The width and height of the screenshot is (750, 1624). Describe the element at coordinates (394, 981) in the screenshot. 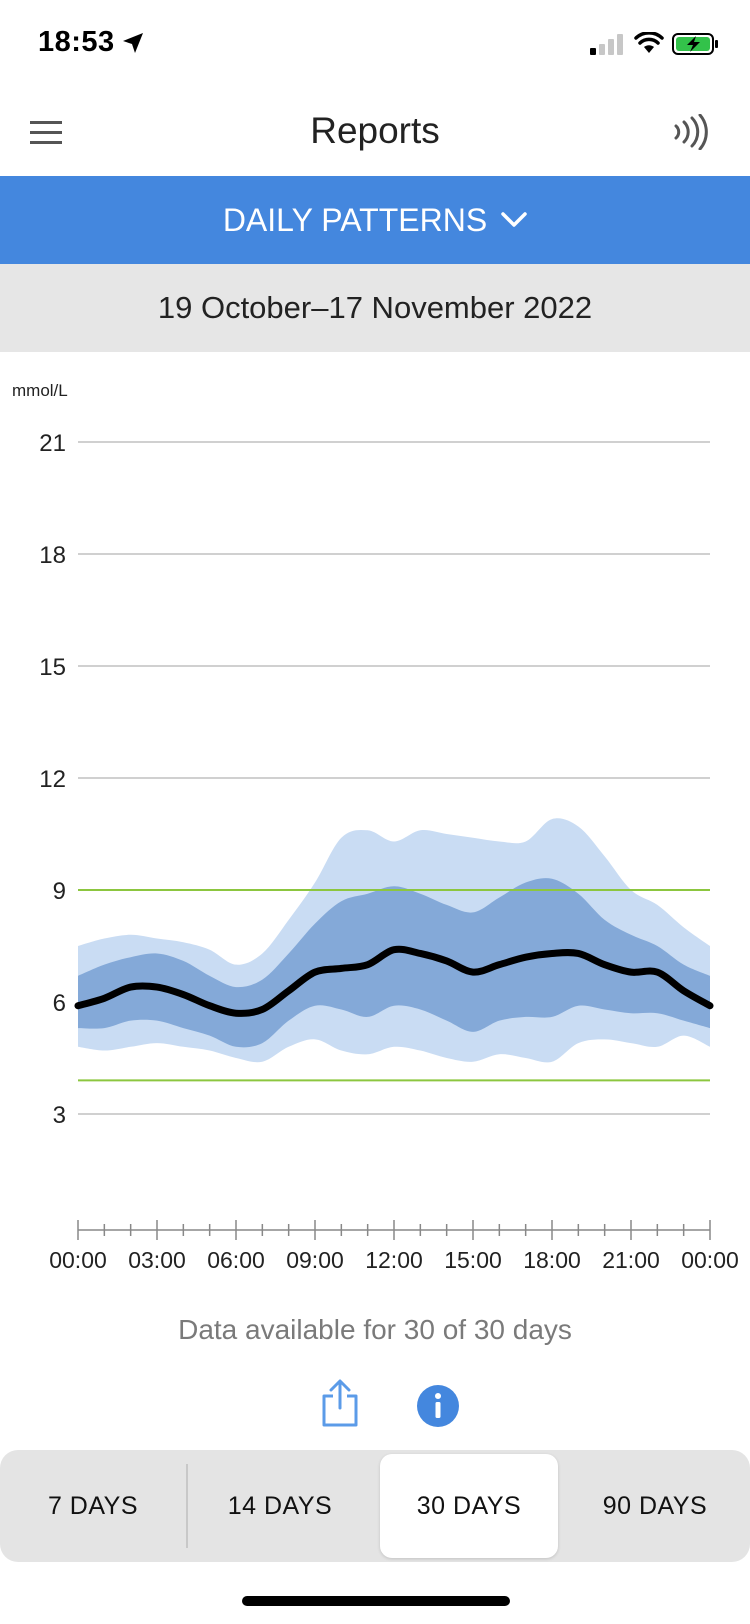

I see `median-line` at that location.